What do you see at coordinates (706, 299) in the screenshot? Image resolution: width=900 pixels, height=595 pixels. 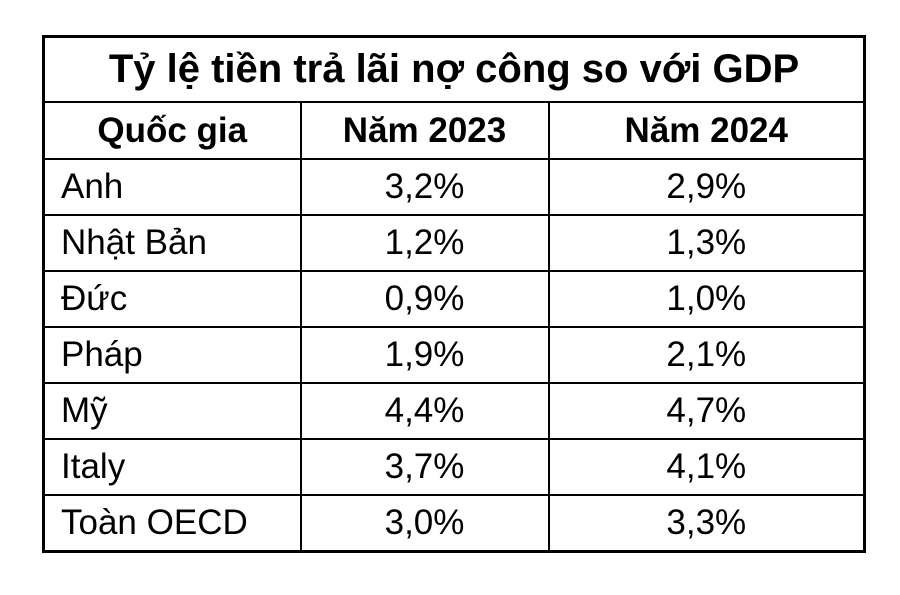 I see `value-2024-cell: 1,0%` at bounding box center [706, 299].